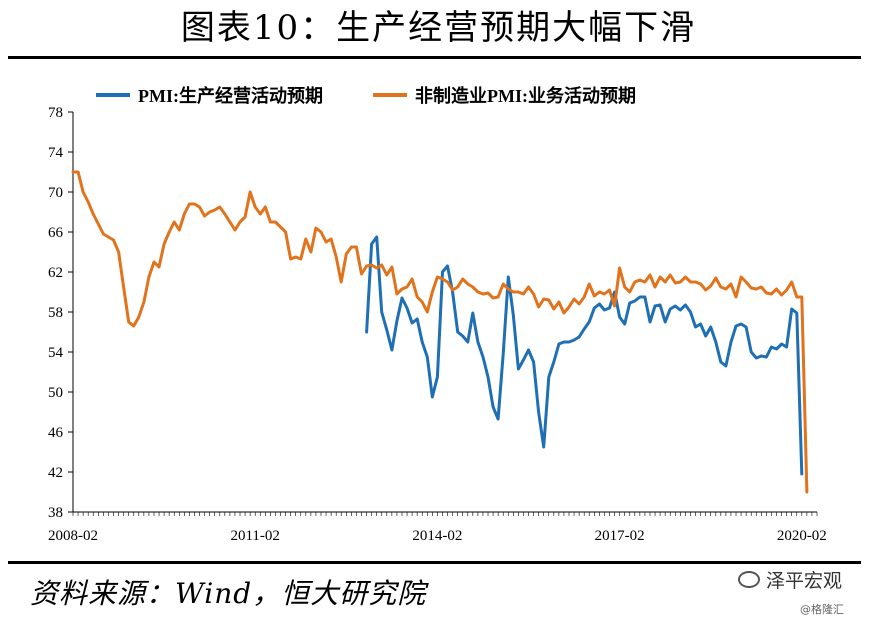 The height and width of the screenshot is (622, 877). Describe the element at coordinates (822, 609) in the screenshot. I see `watermark: @格隆汇` at that location.